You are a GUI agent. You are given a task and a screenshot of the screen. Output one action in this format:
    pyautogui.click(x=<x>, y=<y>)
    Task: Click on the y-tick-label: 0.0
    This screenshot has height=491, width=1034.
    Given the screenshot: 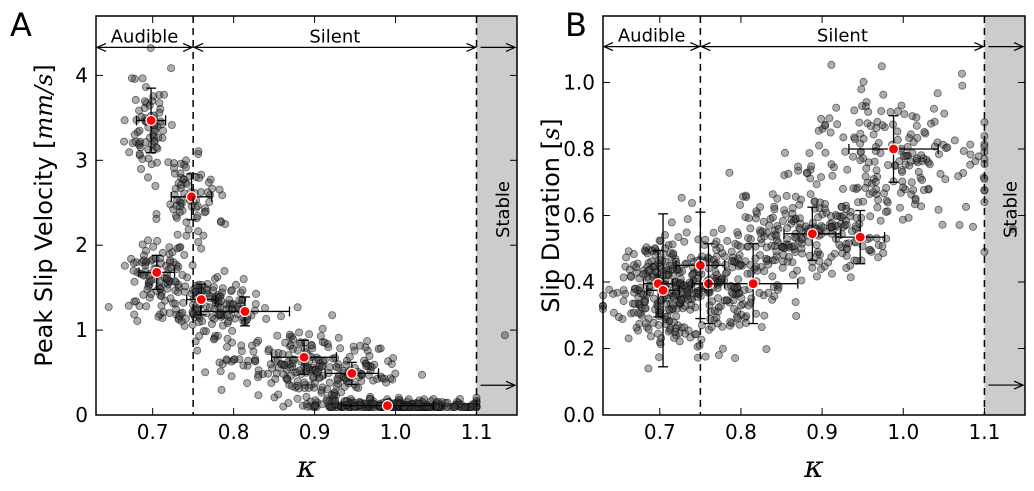 What is the action you would take?
    pyautogui.click(x=579, y=415)
    